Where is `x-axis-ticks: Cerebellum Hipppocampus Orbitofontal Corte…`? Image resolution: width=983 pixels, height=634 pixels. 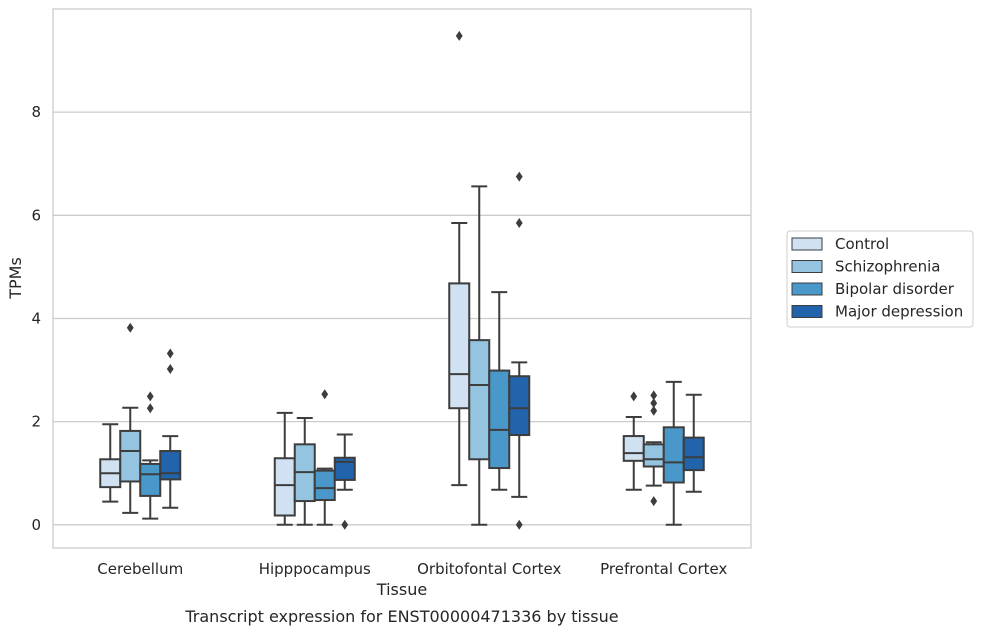 x-axis-ticks: Cerebellum Hipppocampus Orbitofontal Corte… is located at coordinates (412, 569).